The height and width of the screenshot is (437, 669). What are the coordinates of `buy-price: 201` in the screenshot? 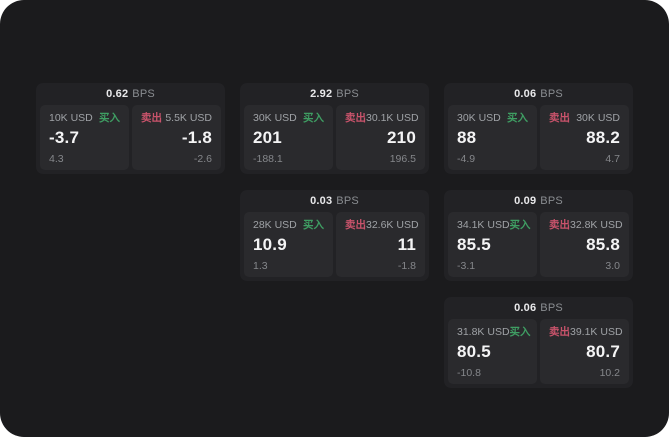 It's located at (267, 138).